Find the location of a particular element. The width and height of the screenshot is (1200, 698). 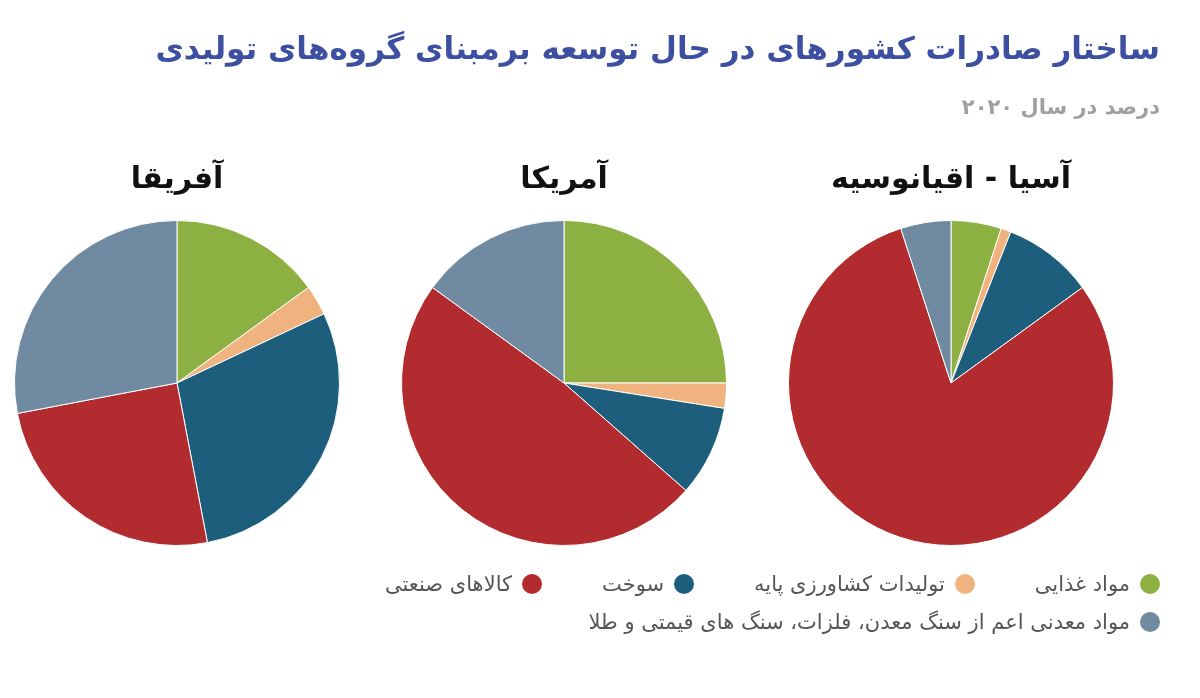

text: درصد در سال ۲۰۲۰ is located at coordinates (1060, 107).